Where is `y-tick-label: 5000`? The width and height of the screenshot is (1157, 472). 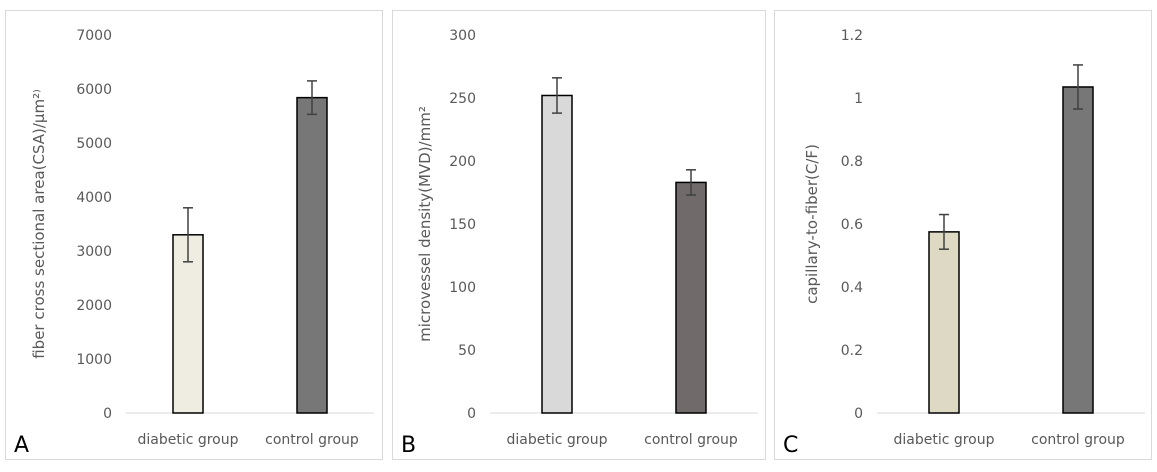
y-tick-label: 5000 is located at coordinates (94, 144).